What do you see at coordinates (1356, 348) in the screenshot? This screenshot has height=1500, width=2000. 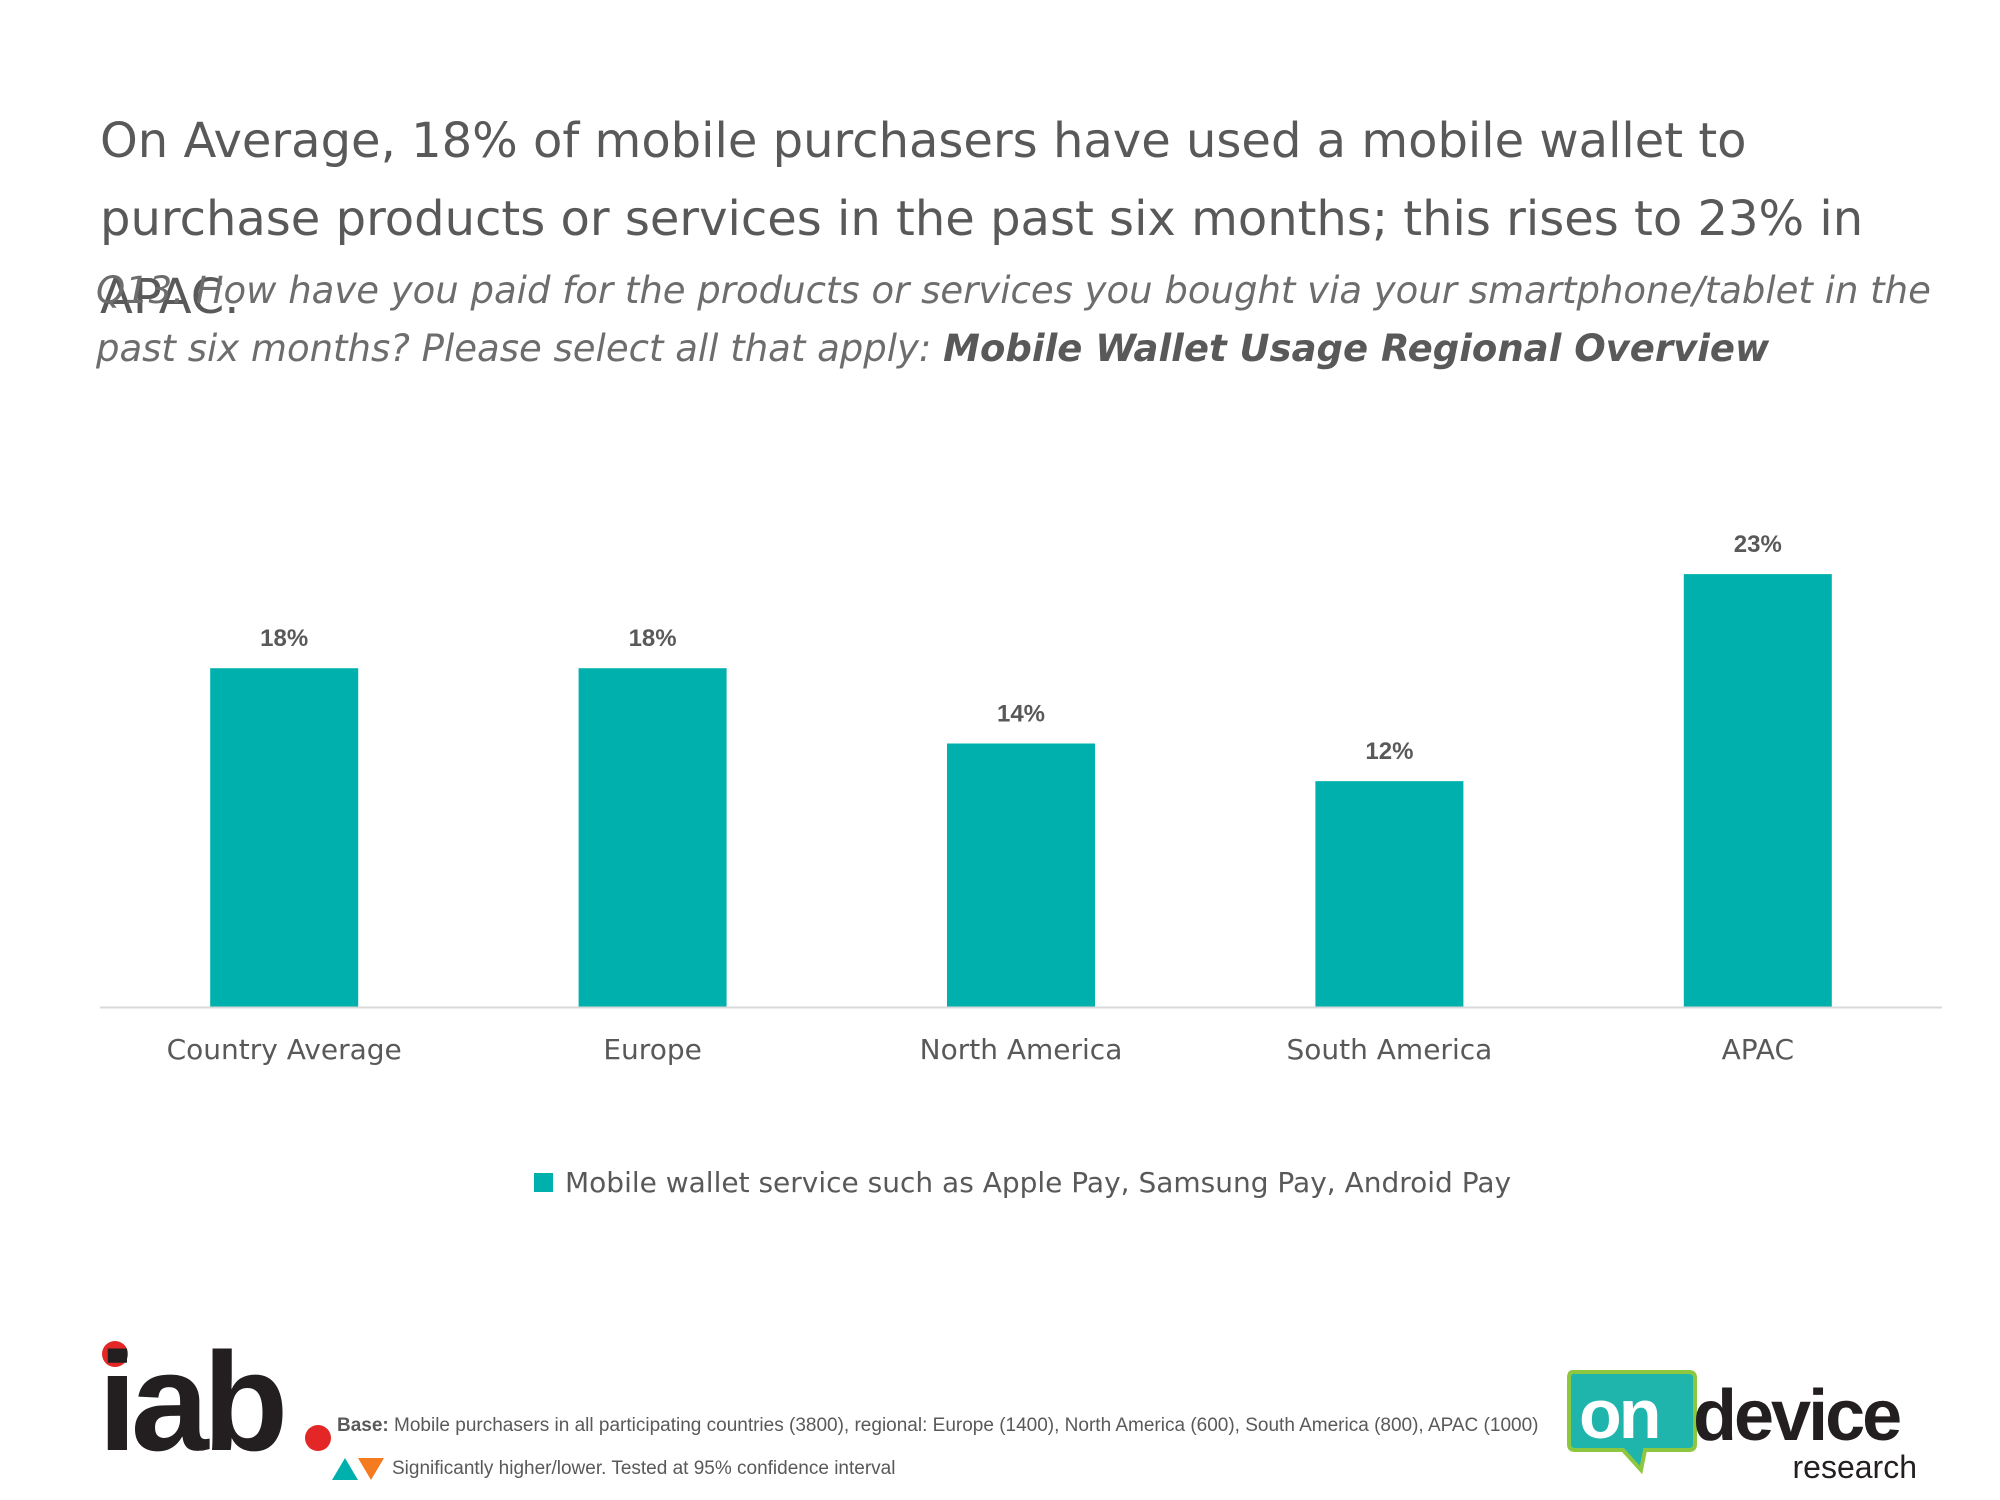 I see `question-bold: Mobile Wallet Usage Regional Overview` at bounding box center [1356, 348].